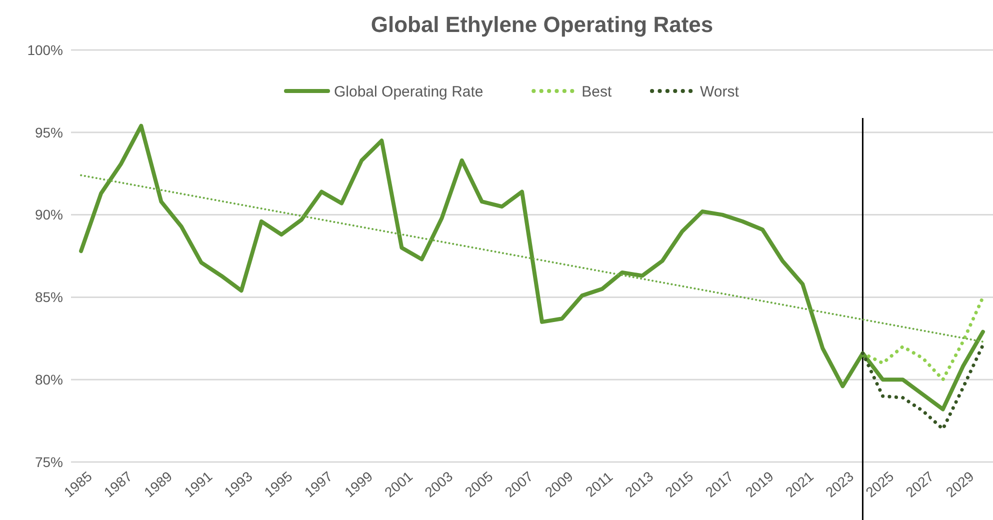 The image size is (993, 520). Describe the element at coordinates (48, 214) in the screenshot. I see `y-tick-label: 90%` at that location.